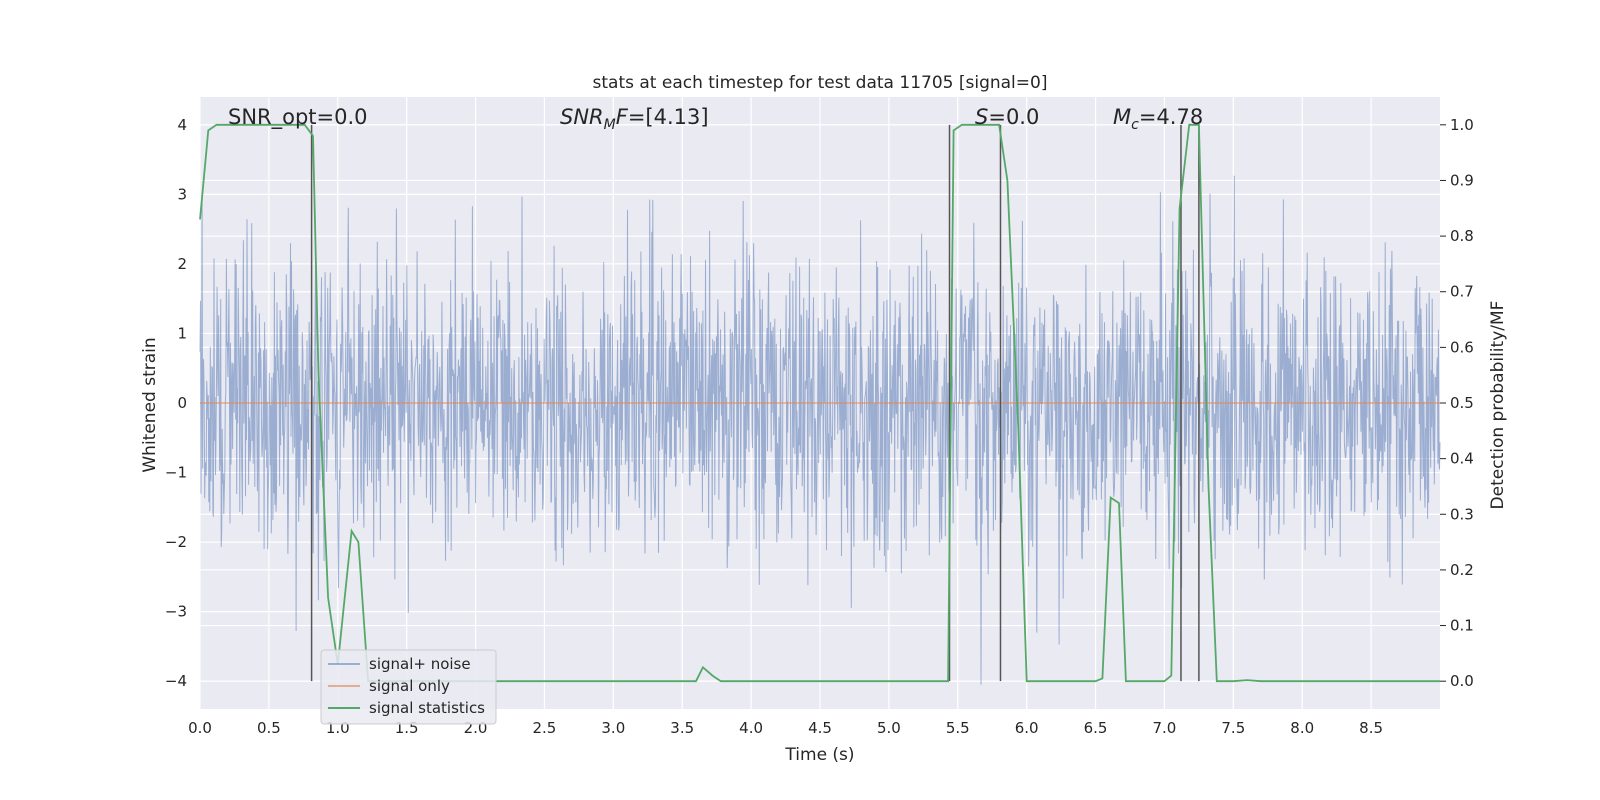 The image size is (1600, 800). I want to click on legend-label-signal-noise: signal+ noise, so click(420, 664).